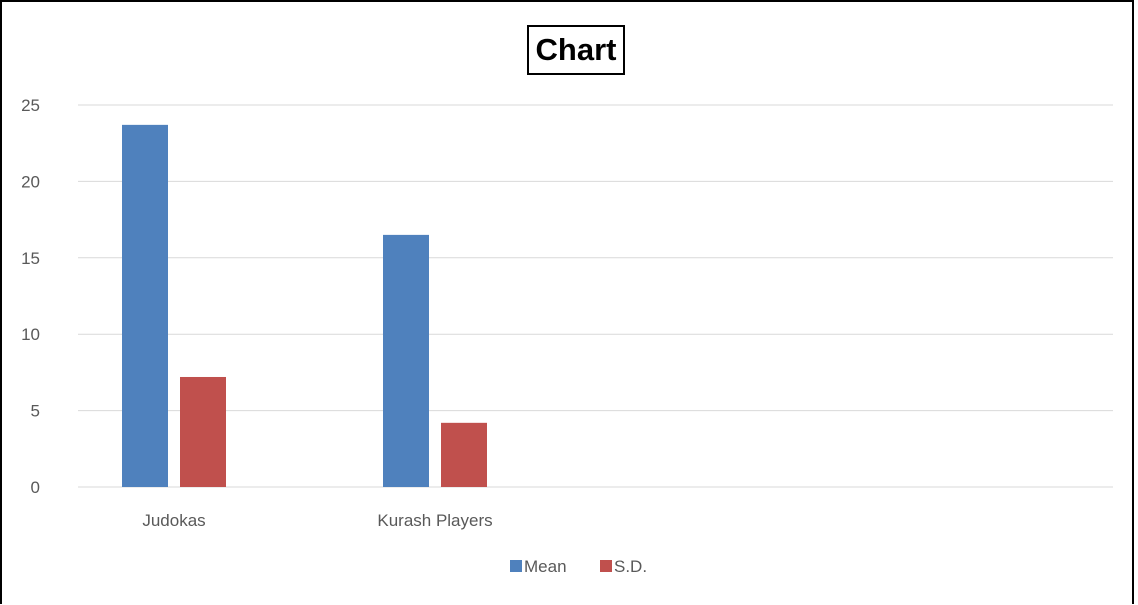 Image resolution: width=1138 pixels, height=605 pixels. Describe the element at coordinates (576, 50) in the screenshot. I see `chart-title: Chart` at that location.